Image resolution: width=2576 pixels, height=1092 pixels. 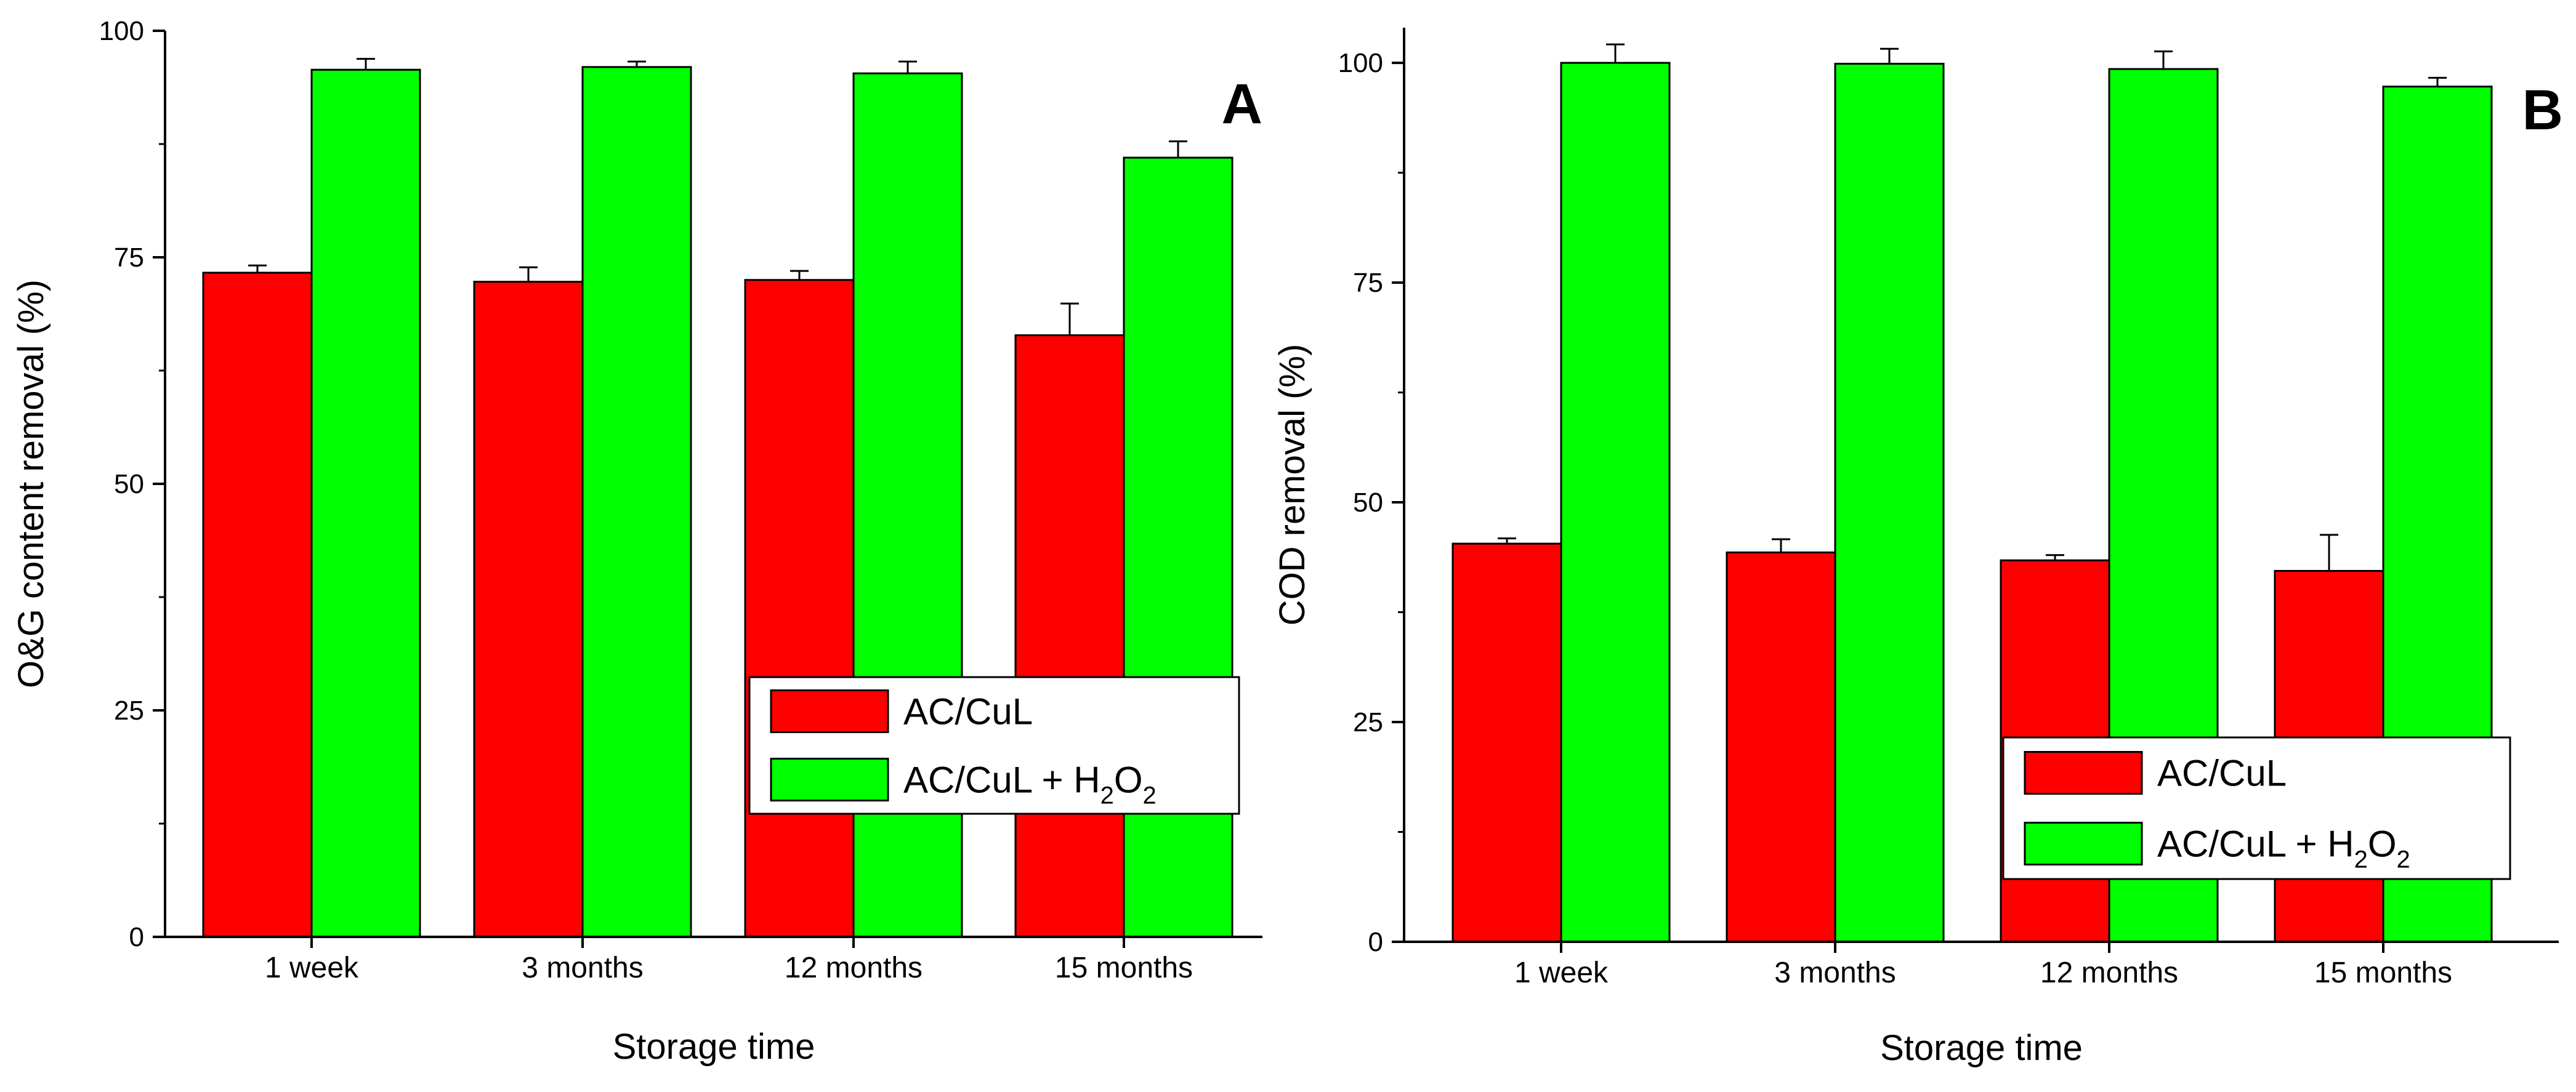 I want to click on panel-letter: B, so click(x=2542, y=110).